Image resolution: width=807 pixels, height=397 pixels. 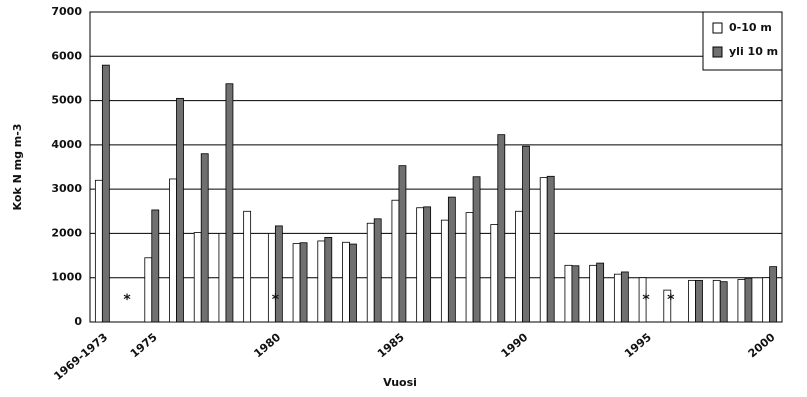 I want to click on x-tick-label: 1975, so click(x=144, y=346).